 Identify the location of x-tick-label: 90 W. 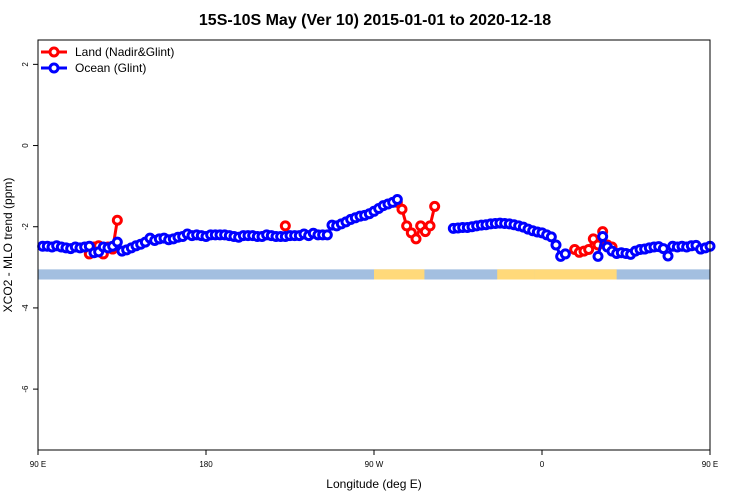
(374, 464).